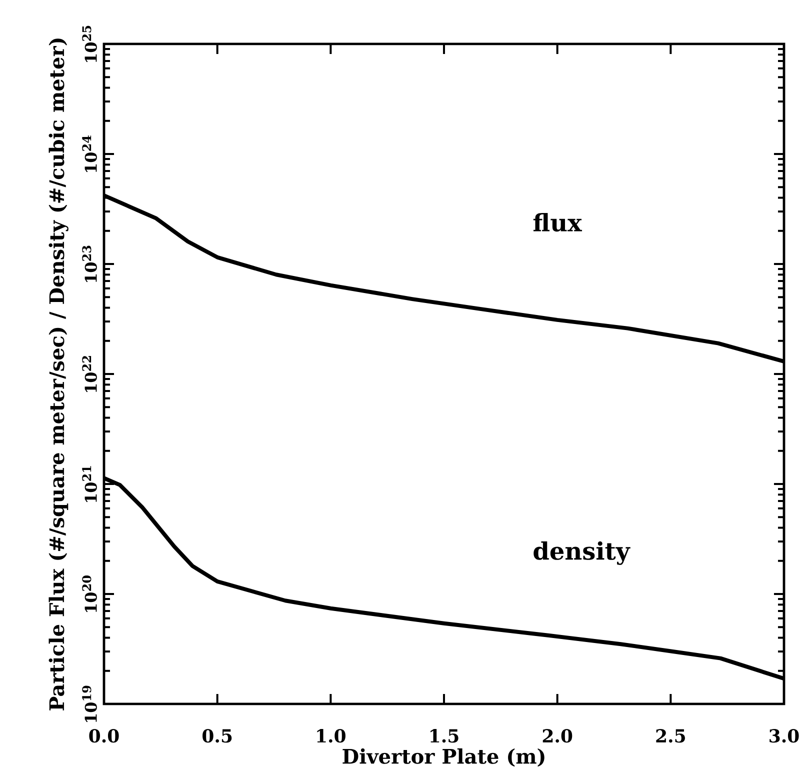  What do you see at coordinates (104, 736) in the screenshot?
I see `x-tick-label: 0.0` at bounding box center [104, 736].